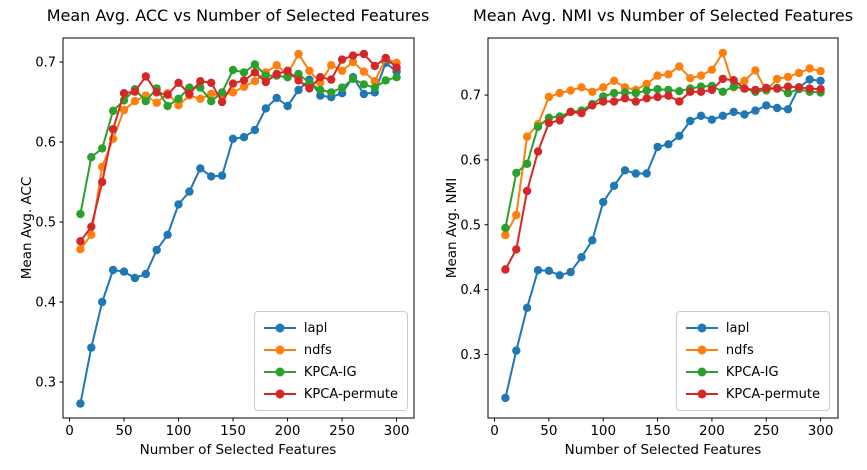 This screenshot has height=470, width=867. What do you see at coordinates (470, 355) in the screenshot?
I see `nmi-ytick-label: 0.3` at bounding box center [470, 355].